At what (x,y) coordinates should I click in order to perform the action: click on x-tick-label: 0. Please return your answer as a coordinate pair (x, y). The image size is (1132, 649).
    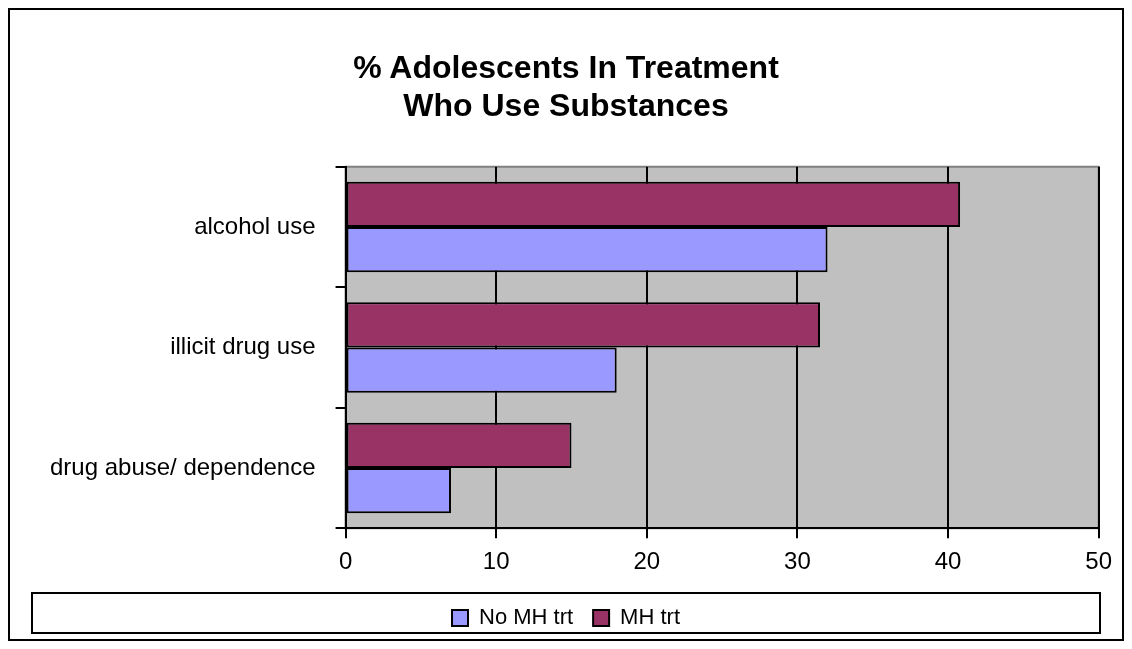
    Looking at the image, I should click on (345, 561).